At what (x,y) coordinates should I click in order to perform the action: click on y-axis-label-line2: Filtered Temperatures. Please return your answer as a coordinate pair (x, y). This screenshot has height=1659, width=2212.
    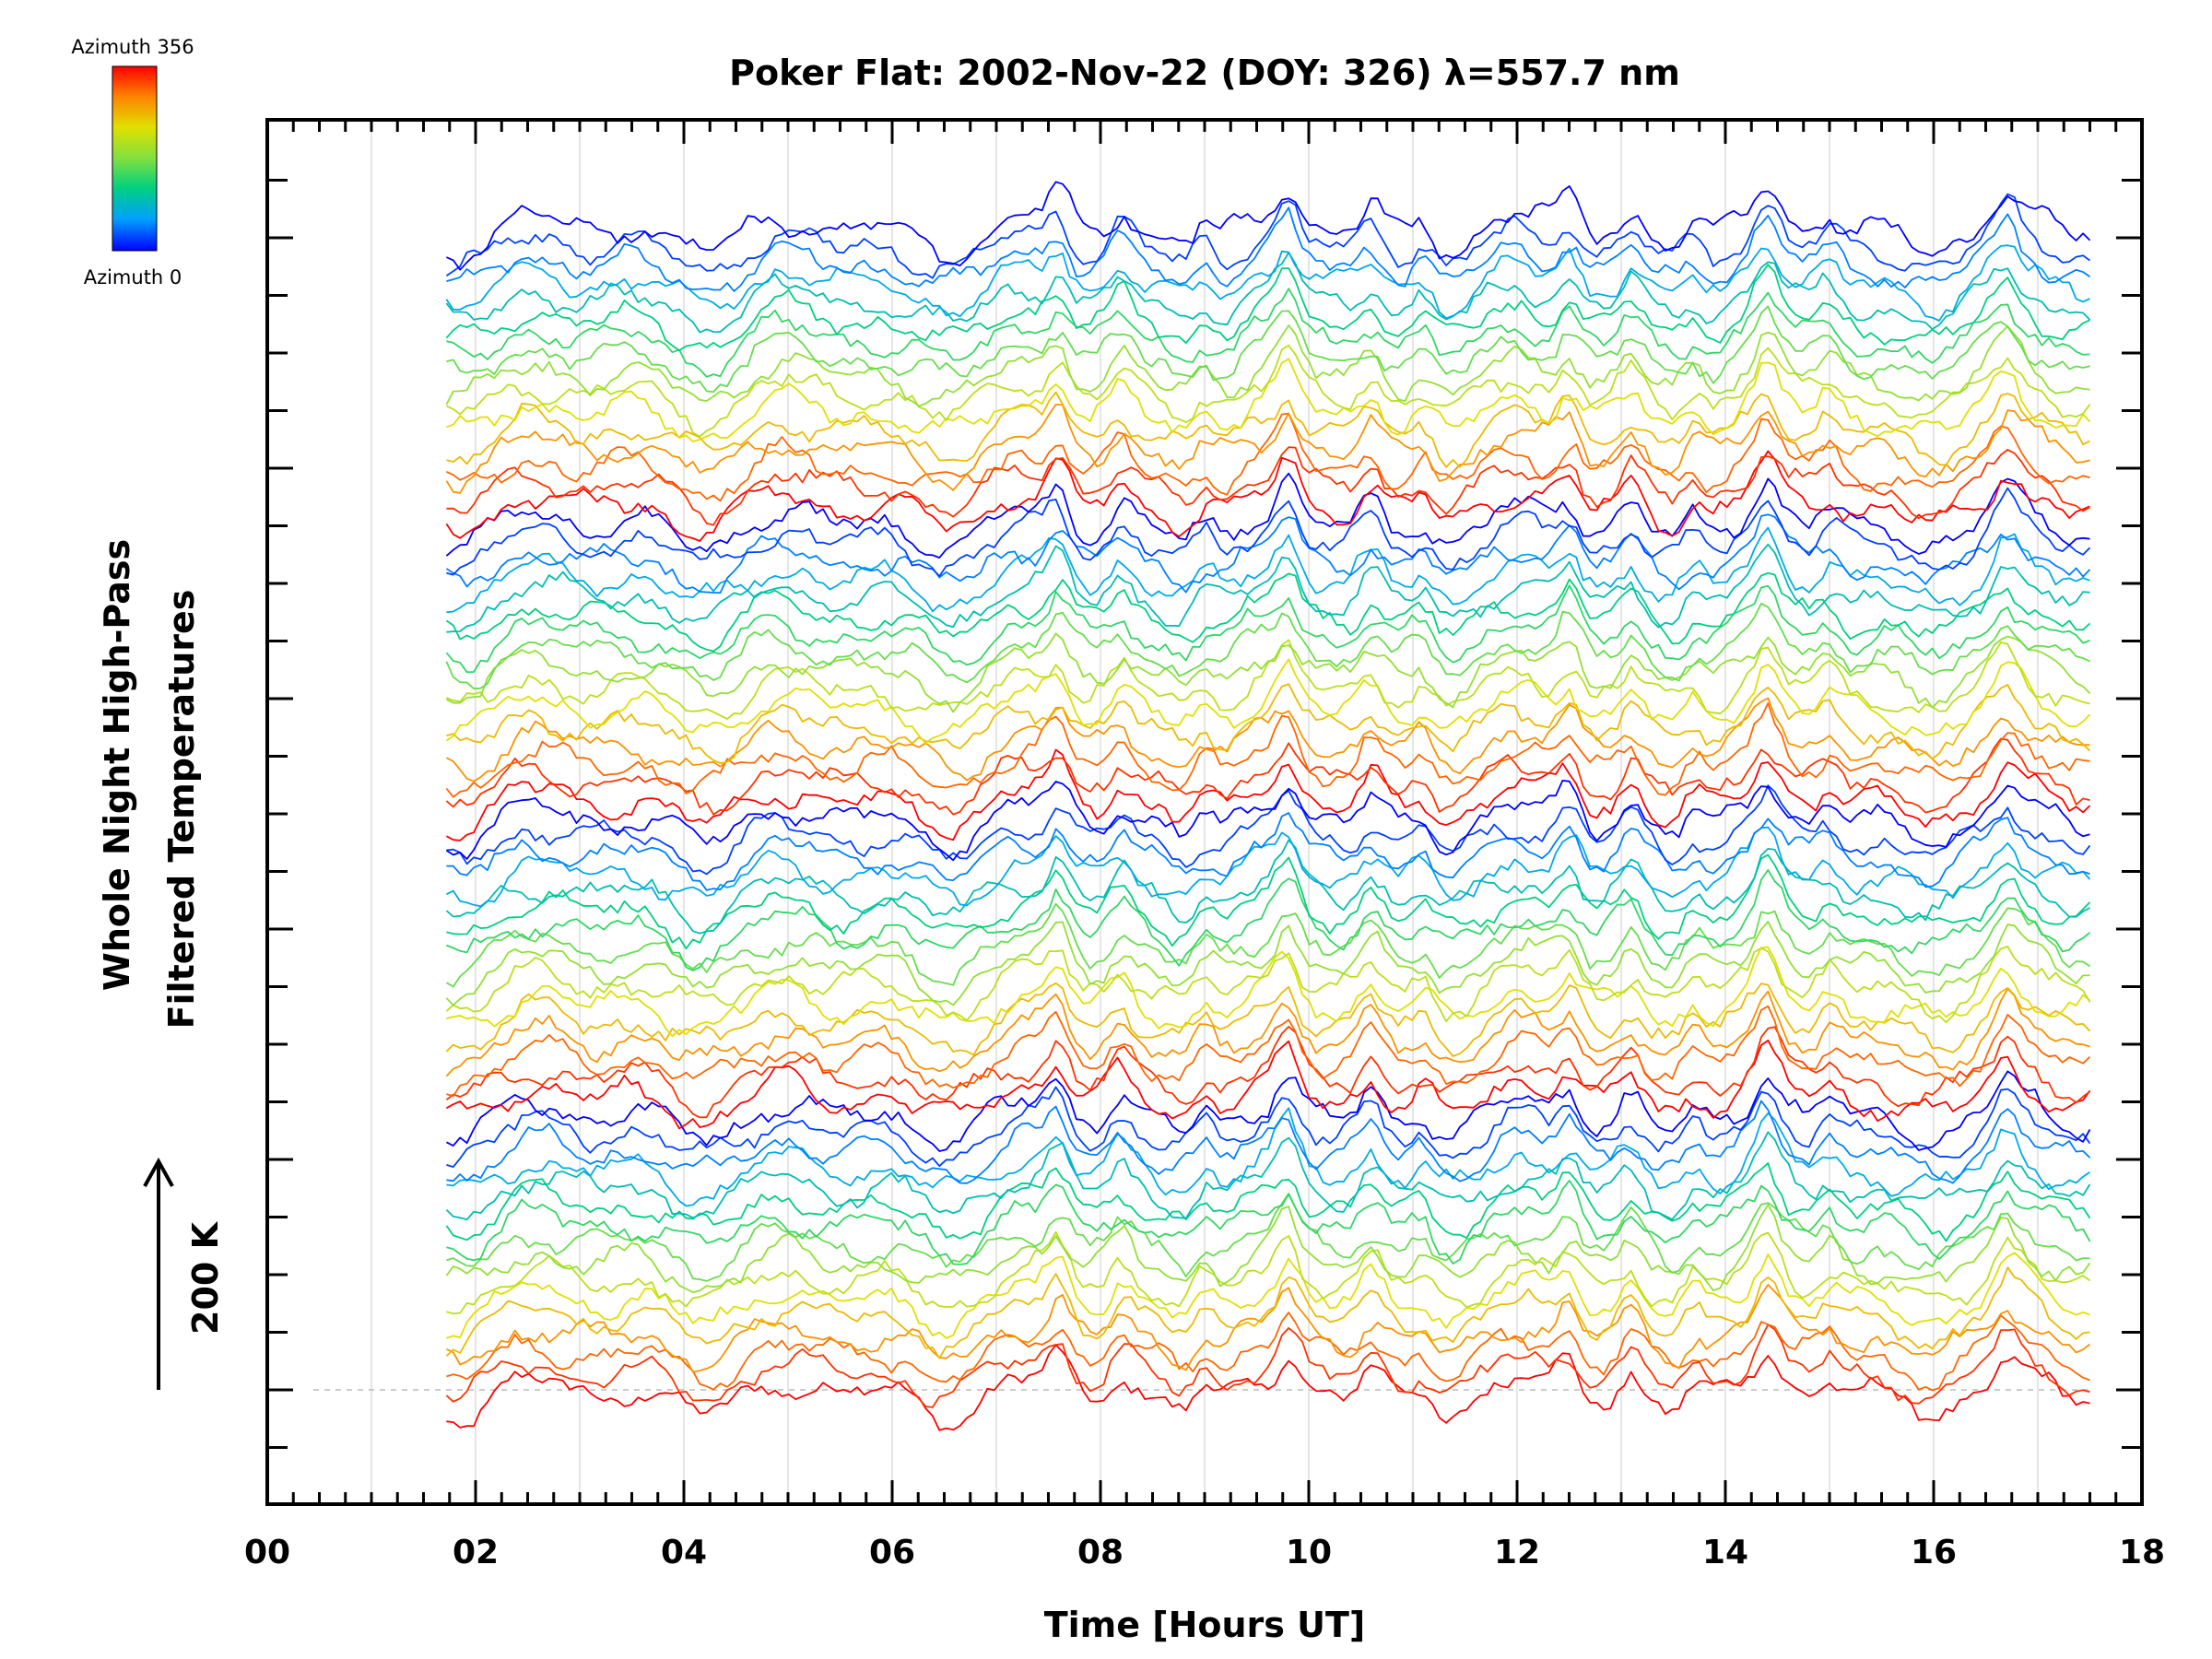
    Looking at the image, I should click on (181, 810).